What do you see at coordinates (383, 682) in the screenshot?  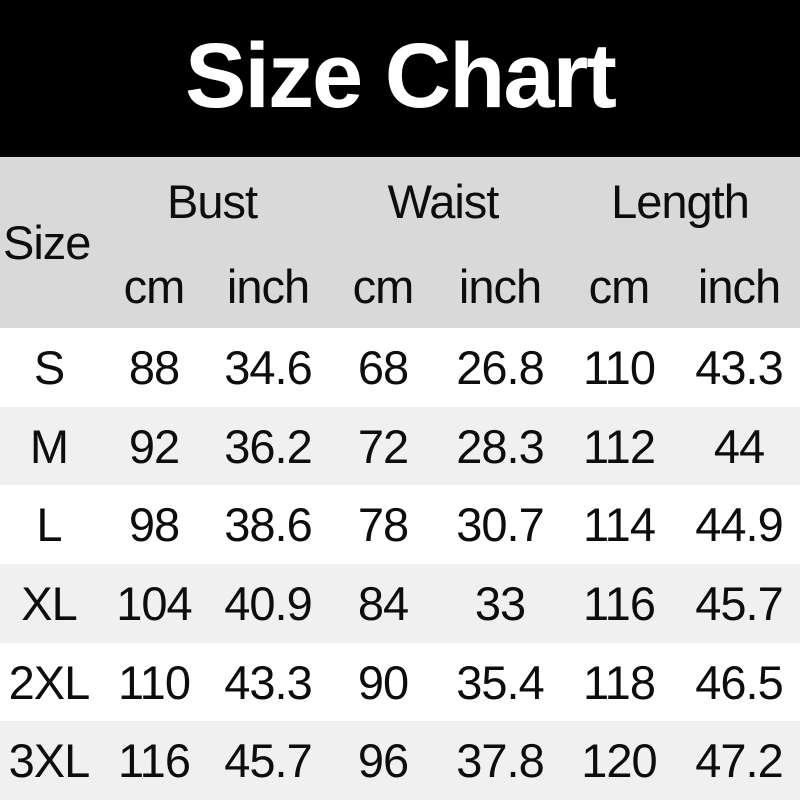 I see `cell-waist-cm: 90` at bounding box center [383, 682].